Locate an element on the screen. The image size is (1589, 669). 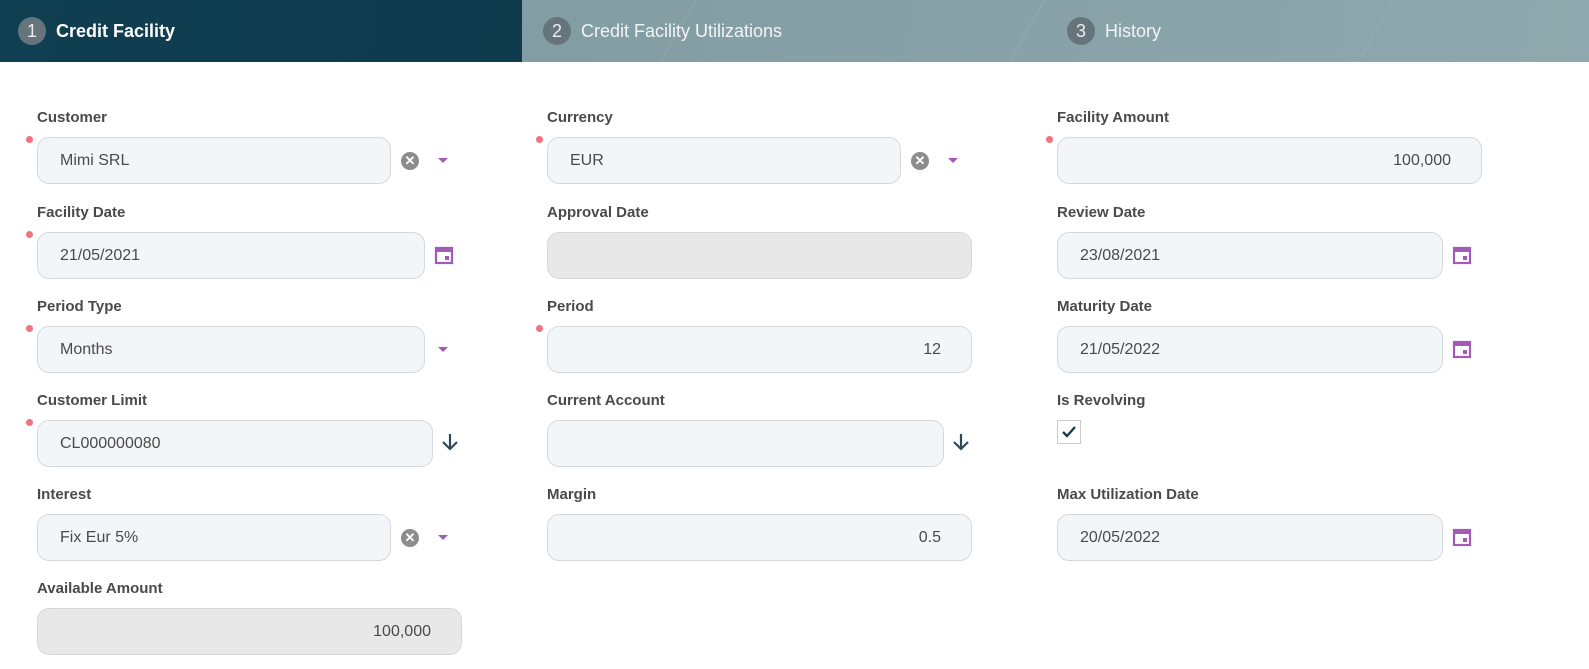
check-icon is located at coordinates (1069, 432).